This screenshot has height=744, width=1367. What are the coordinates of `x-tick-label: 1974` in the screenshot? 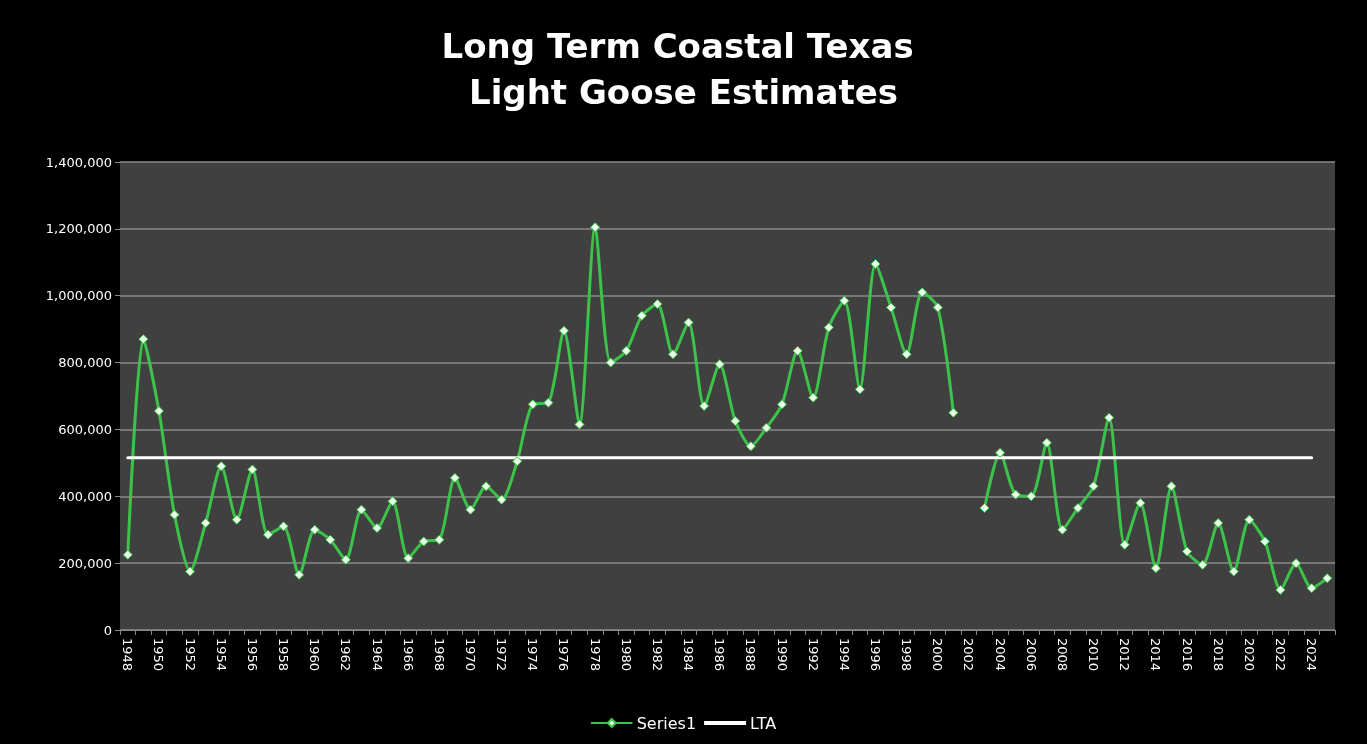 It's located at (533, 655).